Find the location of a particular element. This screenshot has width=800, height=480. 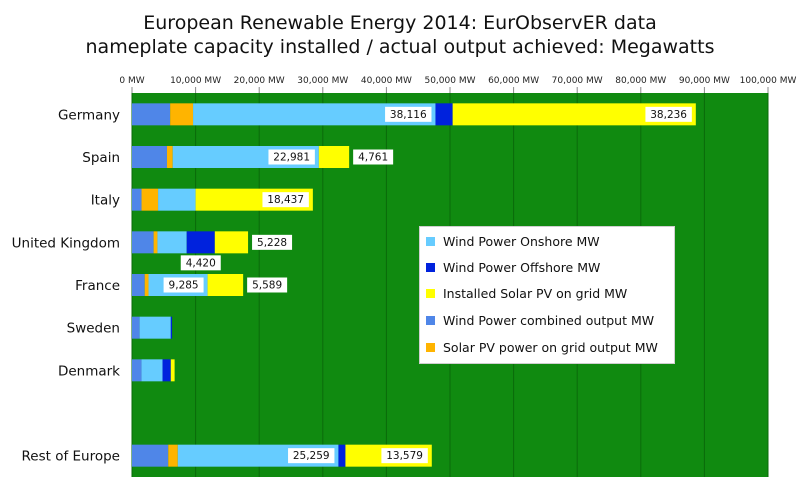

x-tick-label: 100,000 MW is located at coordinates (768, 81).